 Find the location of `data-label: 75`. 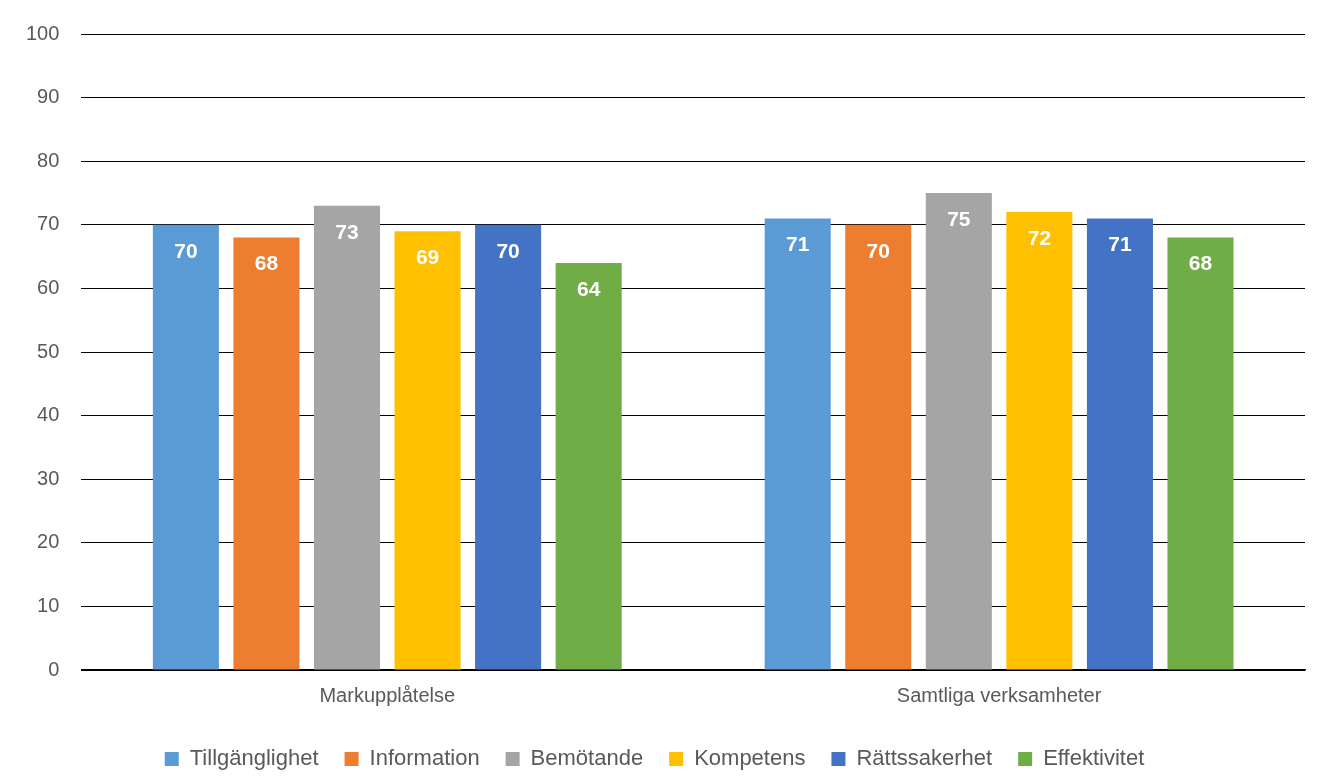

data-label: 75 is located at coordinates (959, 218).